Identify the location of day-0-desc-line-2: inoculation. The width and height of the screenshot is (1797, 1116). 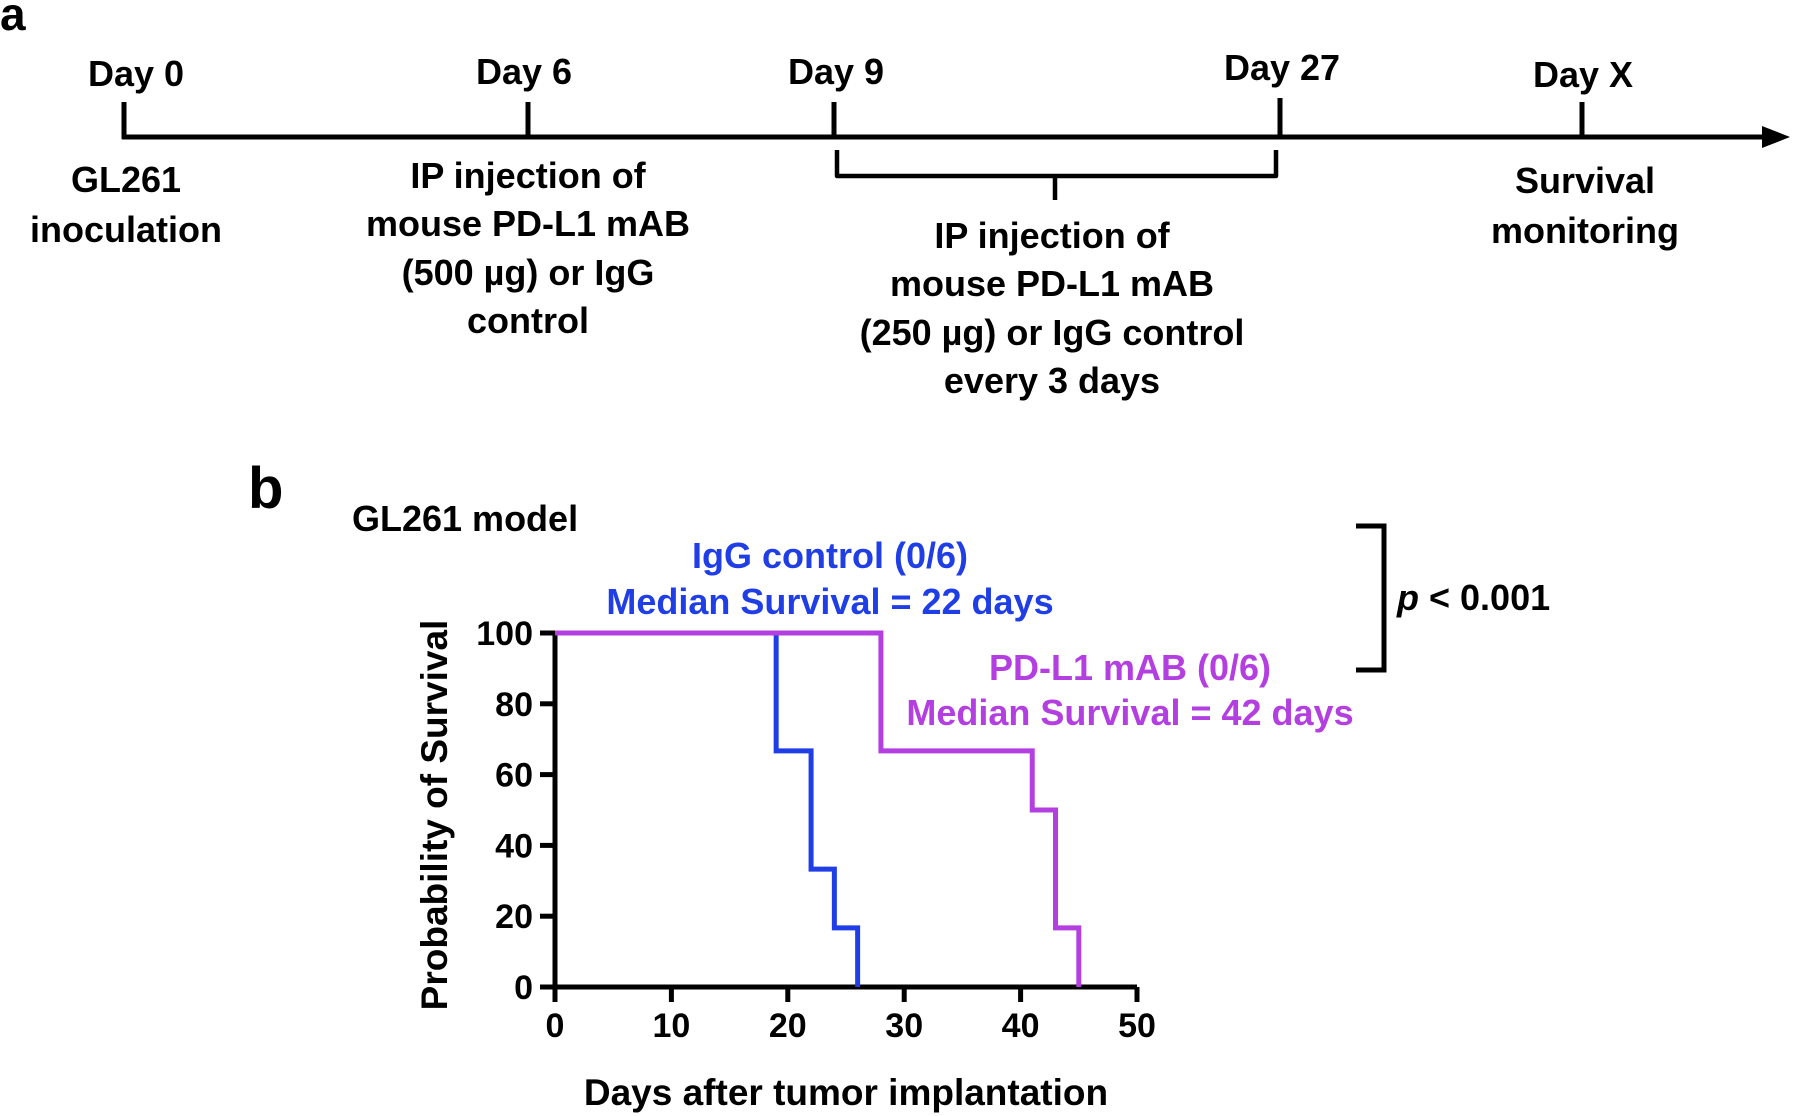
(126, 229).